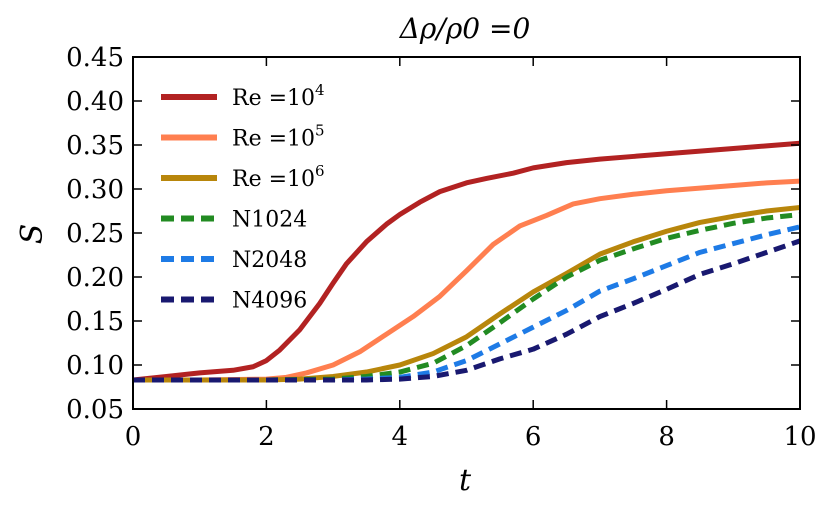 This screenshot has width=830, height=513. I want to click on x-axis-label: t, so click(465, 480).